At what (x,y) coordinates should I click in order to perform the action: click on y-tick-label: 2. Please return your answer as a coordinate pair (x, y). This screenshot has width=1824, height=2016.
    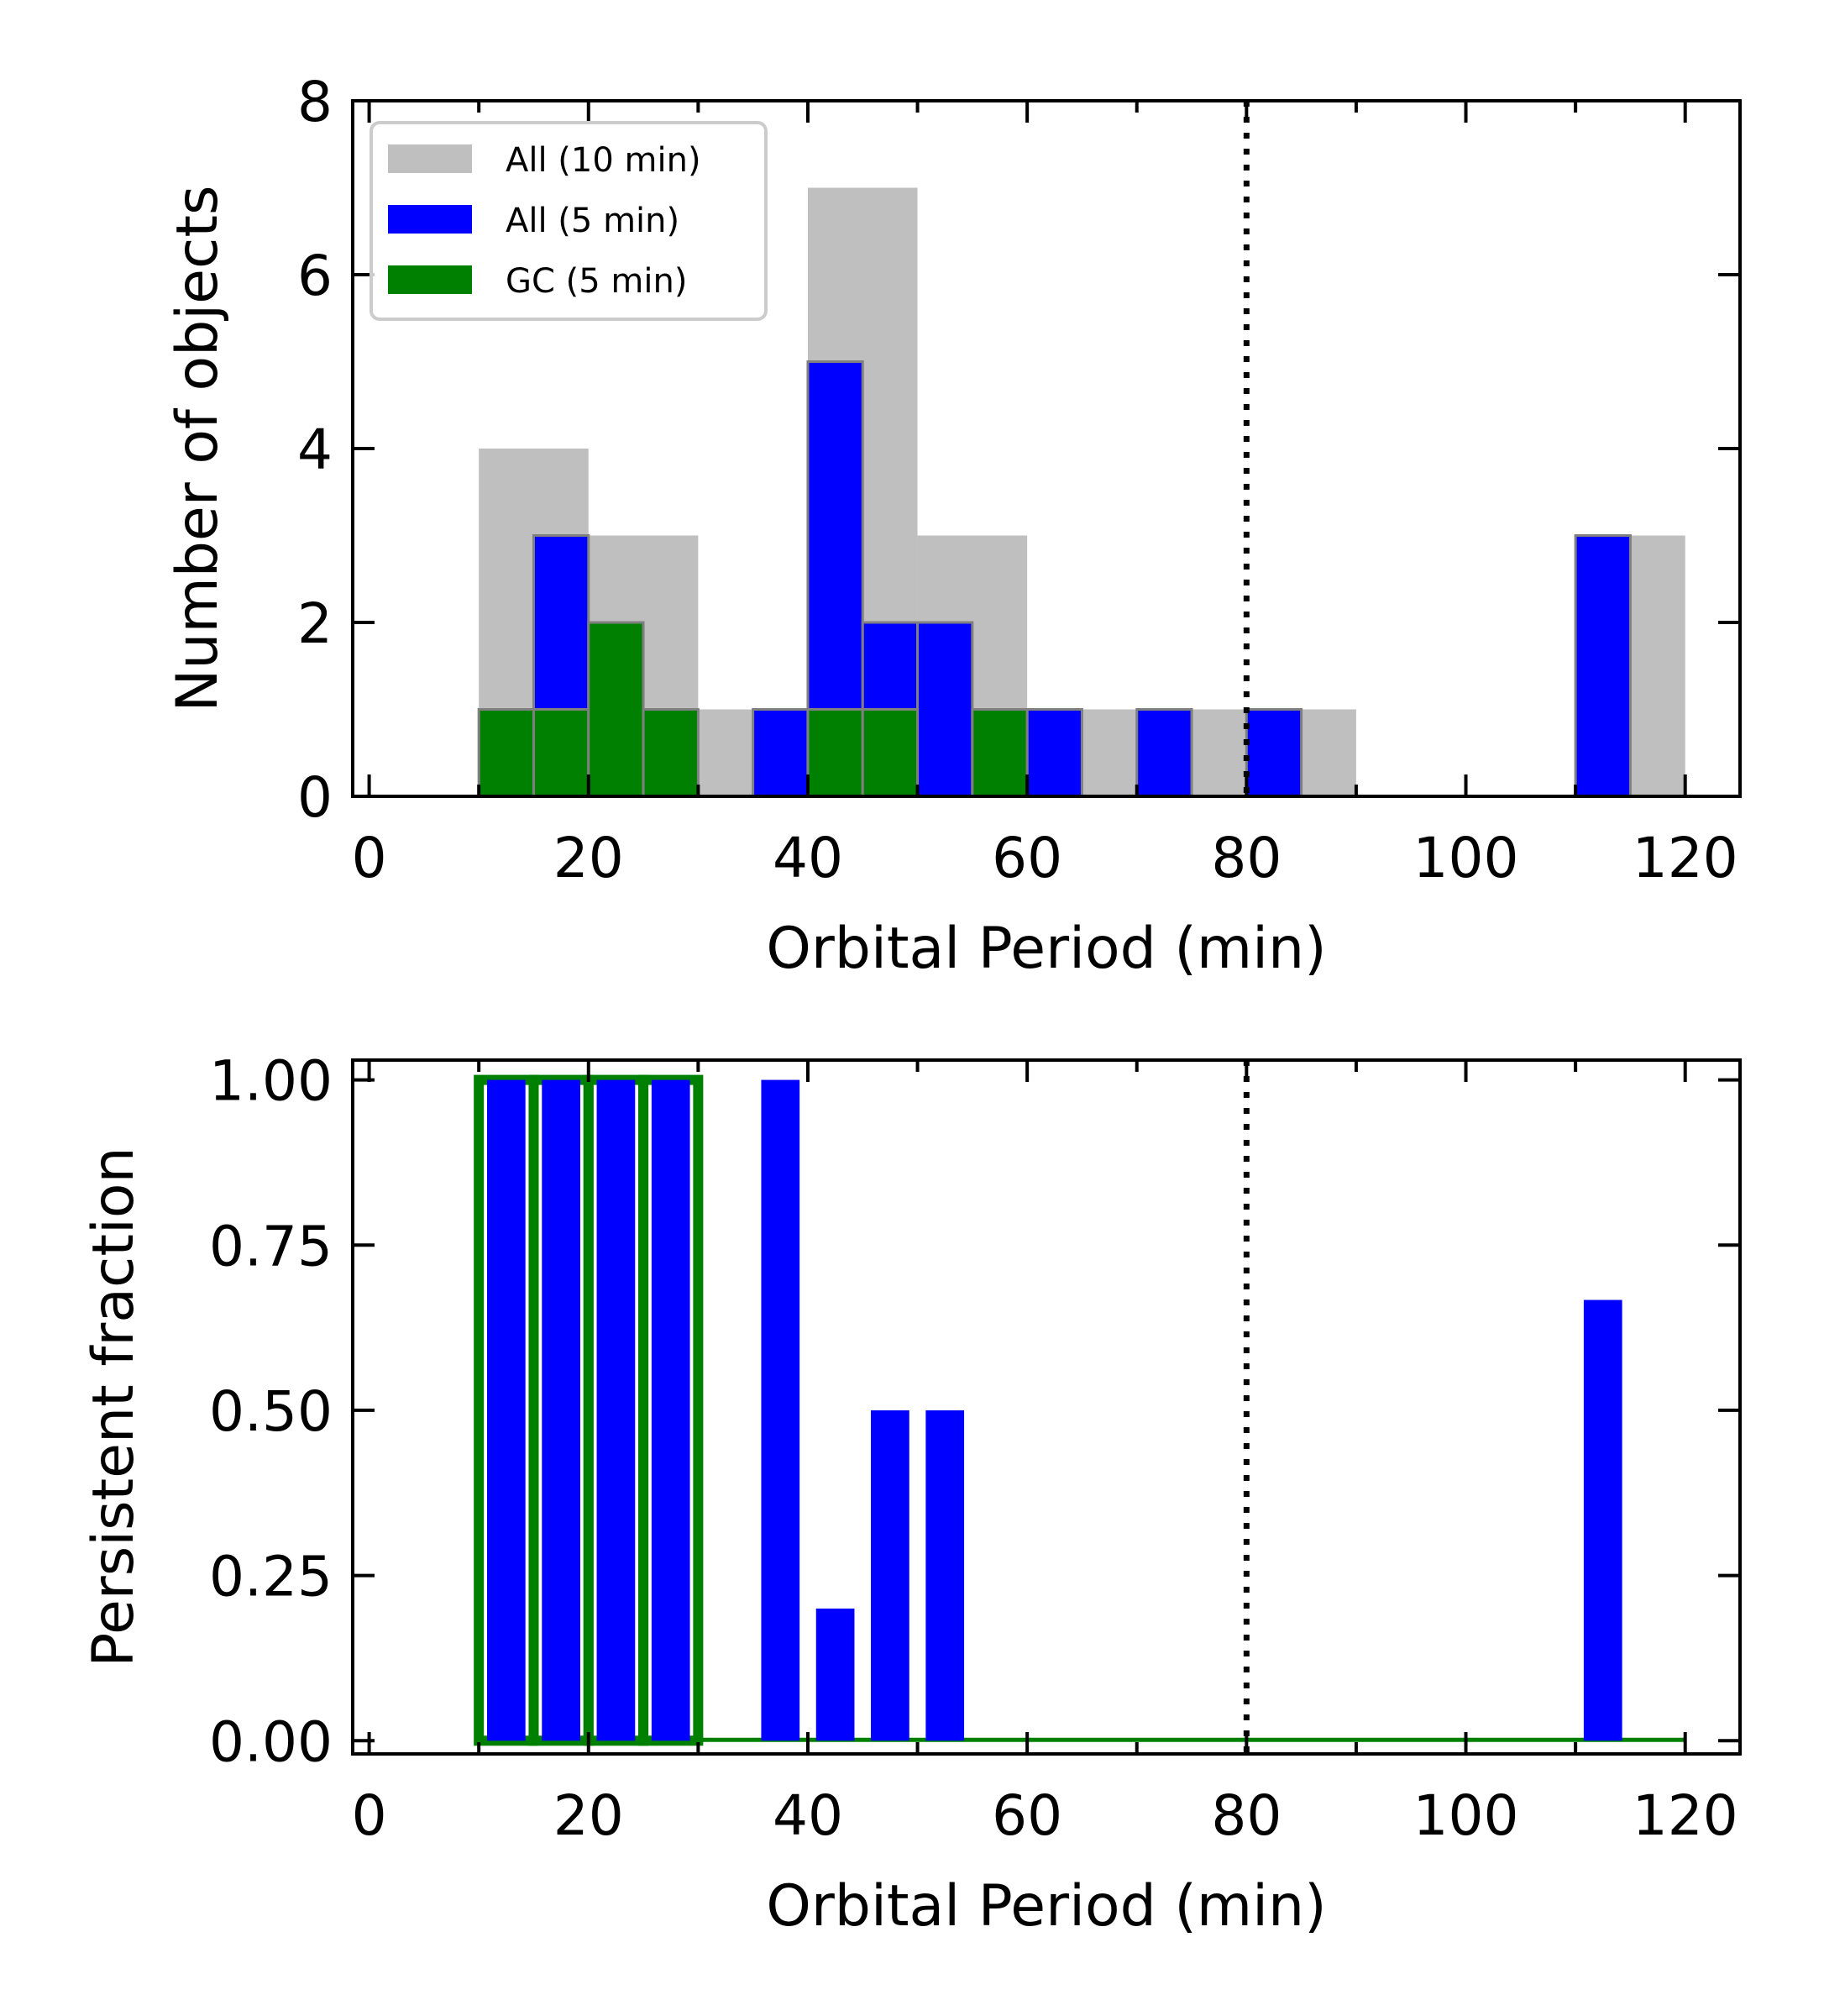
    Looking at the image, I should click on (315, 623).